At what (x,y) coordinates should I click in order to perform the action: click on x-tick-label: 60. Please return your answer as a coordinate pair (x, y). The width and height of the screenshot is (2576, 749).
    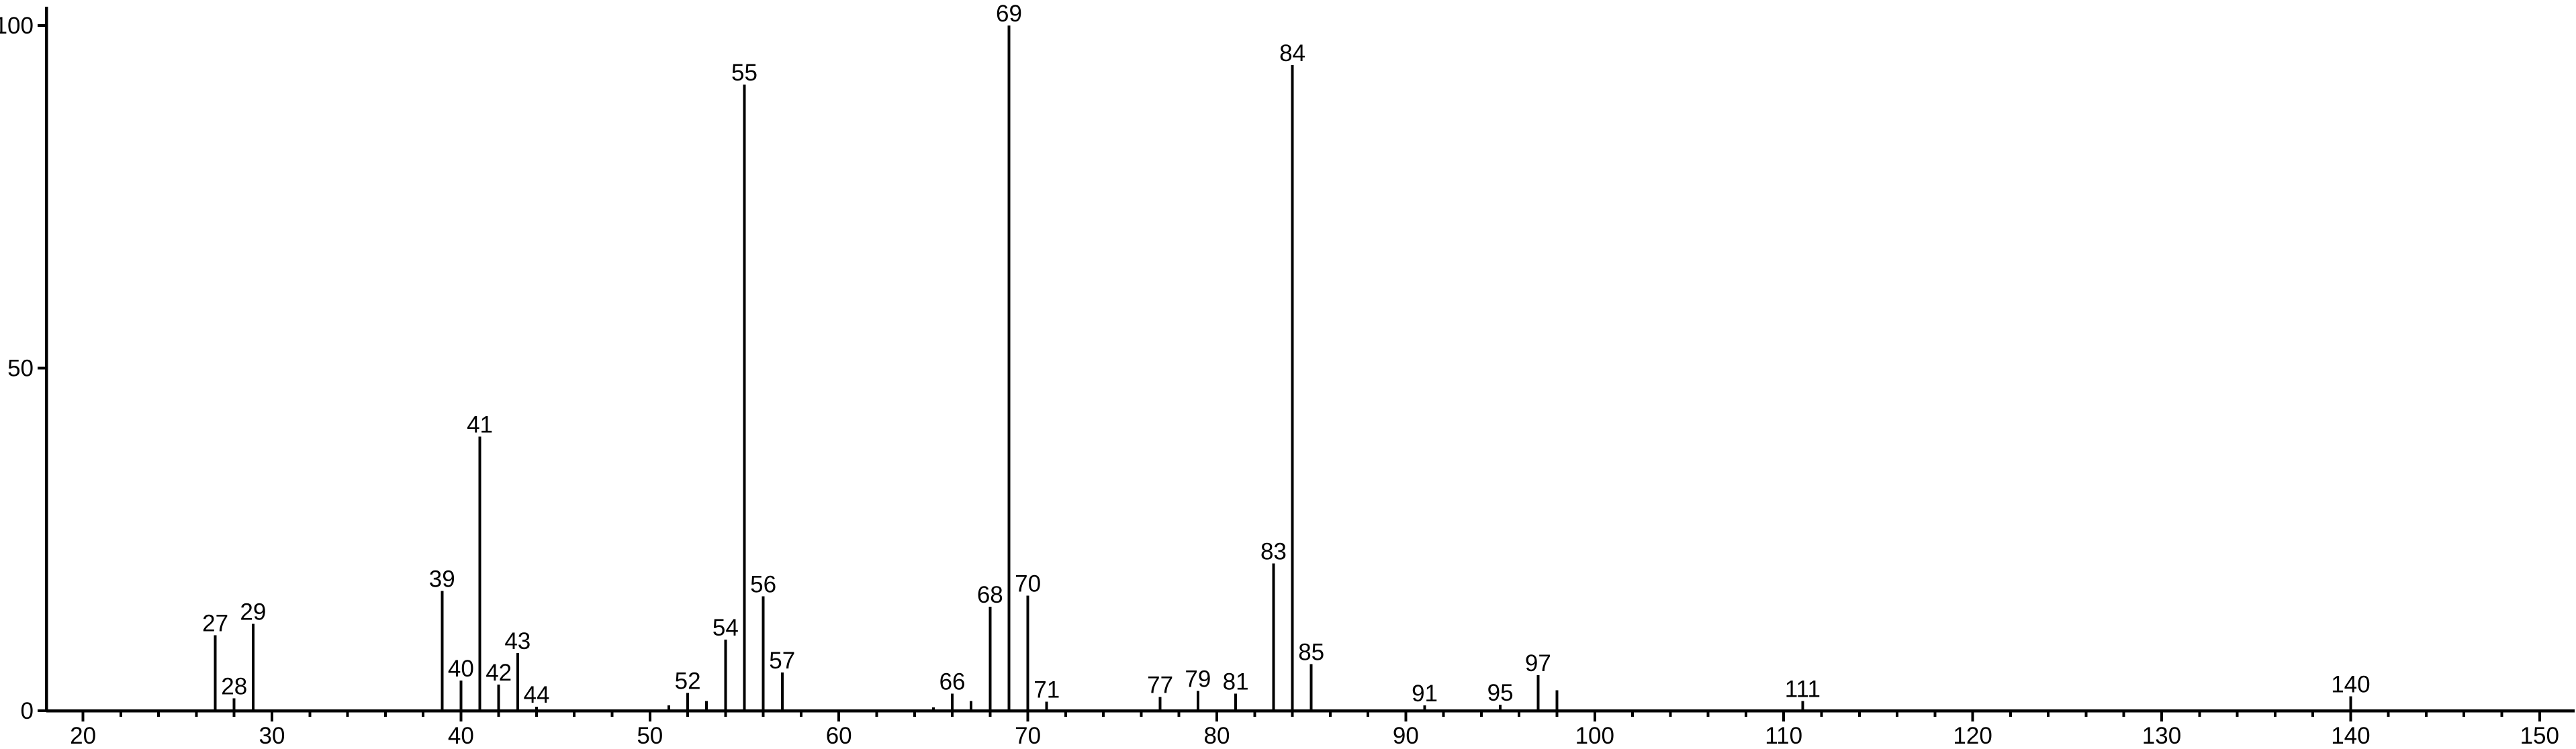
    Looking at the image, I should click on (839, 736).